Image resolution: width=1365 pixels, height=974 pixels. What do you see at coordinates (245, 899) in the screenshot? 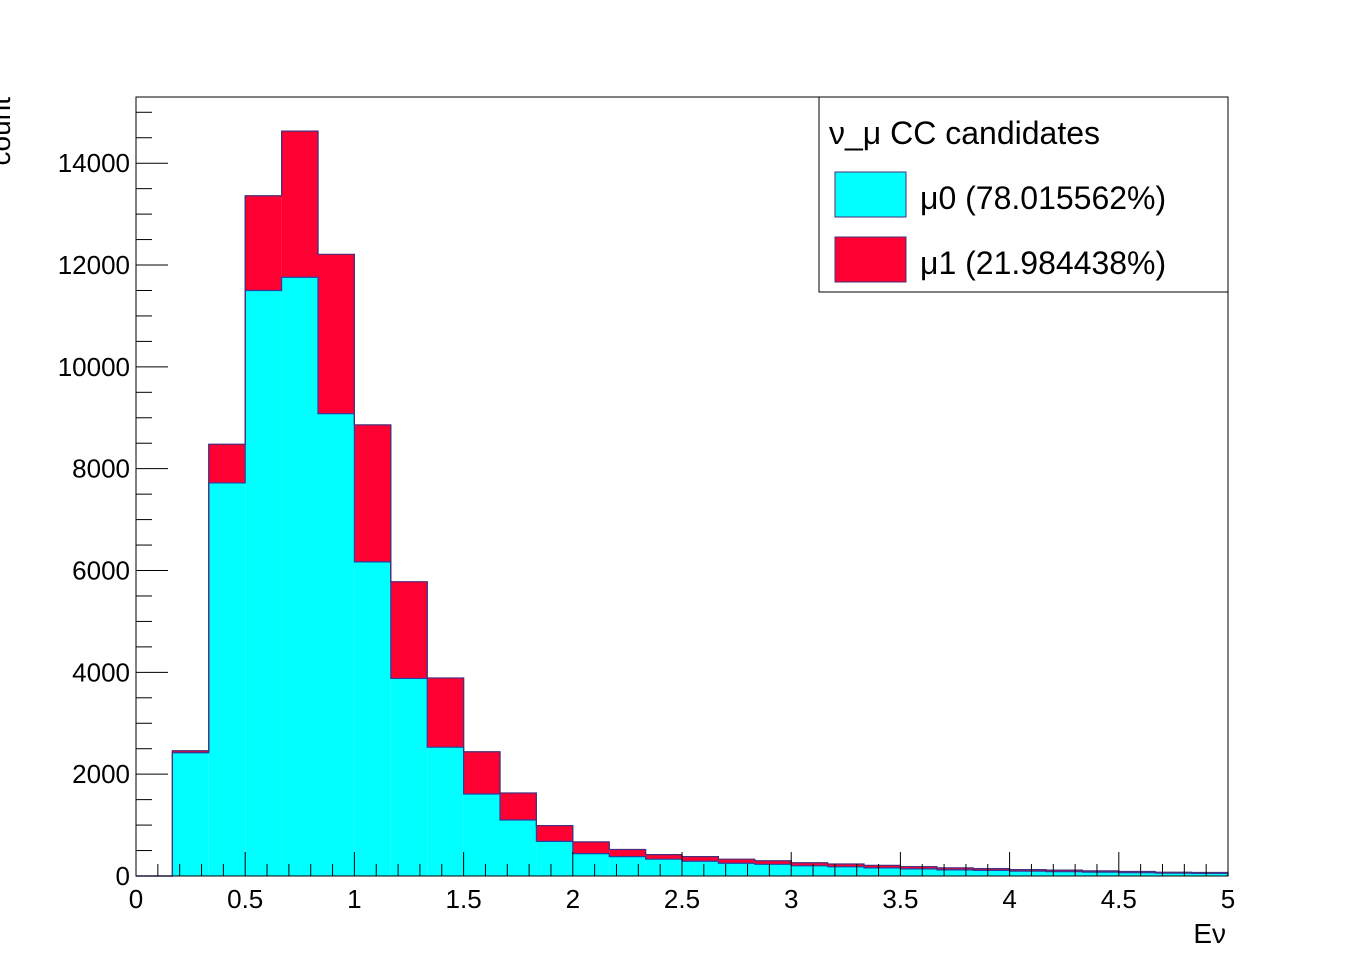
I see `x-tick-label: 0.5` at bounding box center [245, 899].